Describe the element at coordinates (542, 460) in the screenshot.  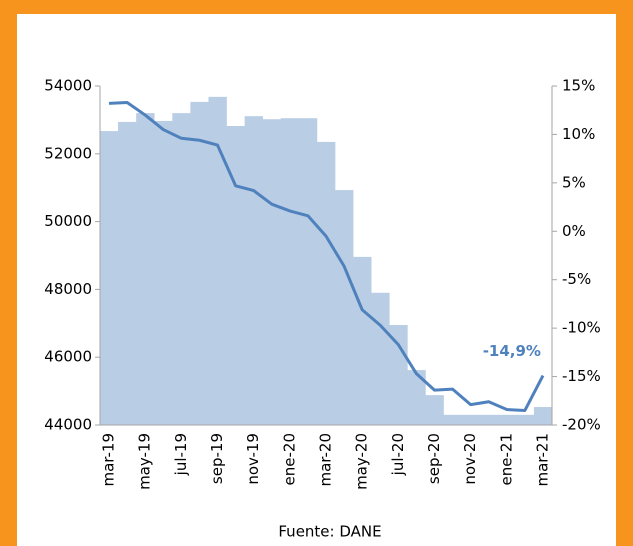
I see `x-tick-label: mar-21` at that location.